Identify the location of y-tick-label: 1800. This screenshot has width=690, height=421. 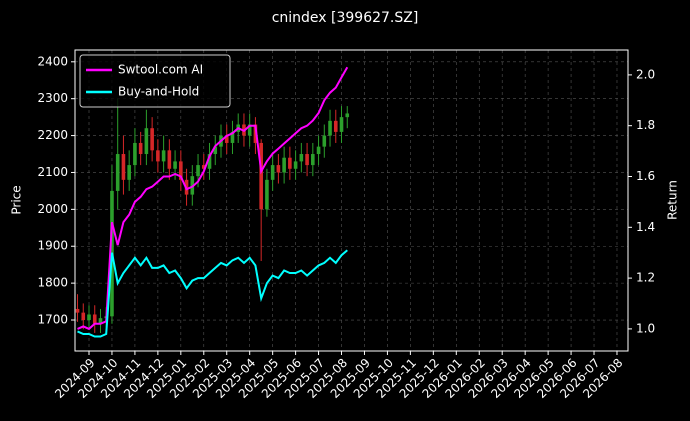
(52, 283).